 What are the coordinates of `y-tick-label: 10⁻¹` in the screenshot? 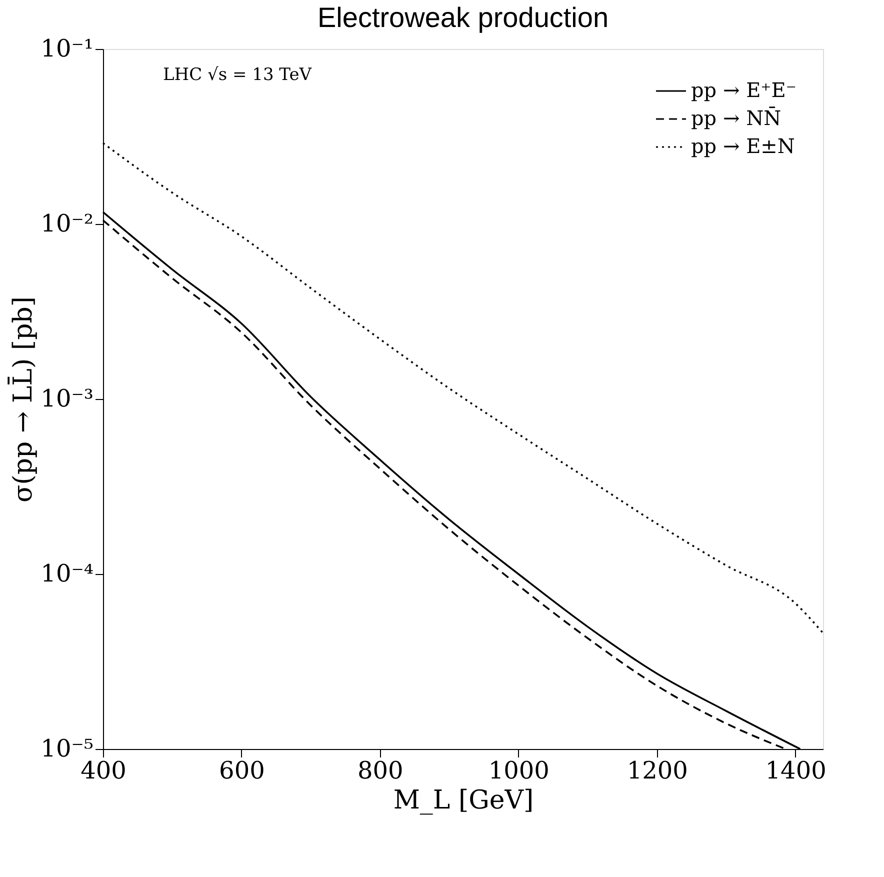 It's located at (67, 48).